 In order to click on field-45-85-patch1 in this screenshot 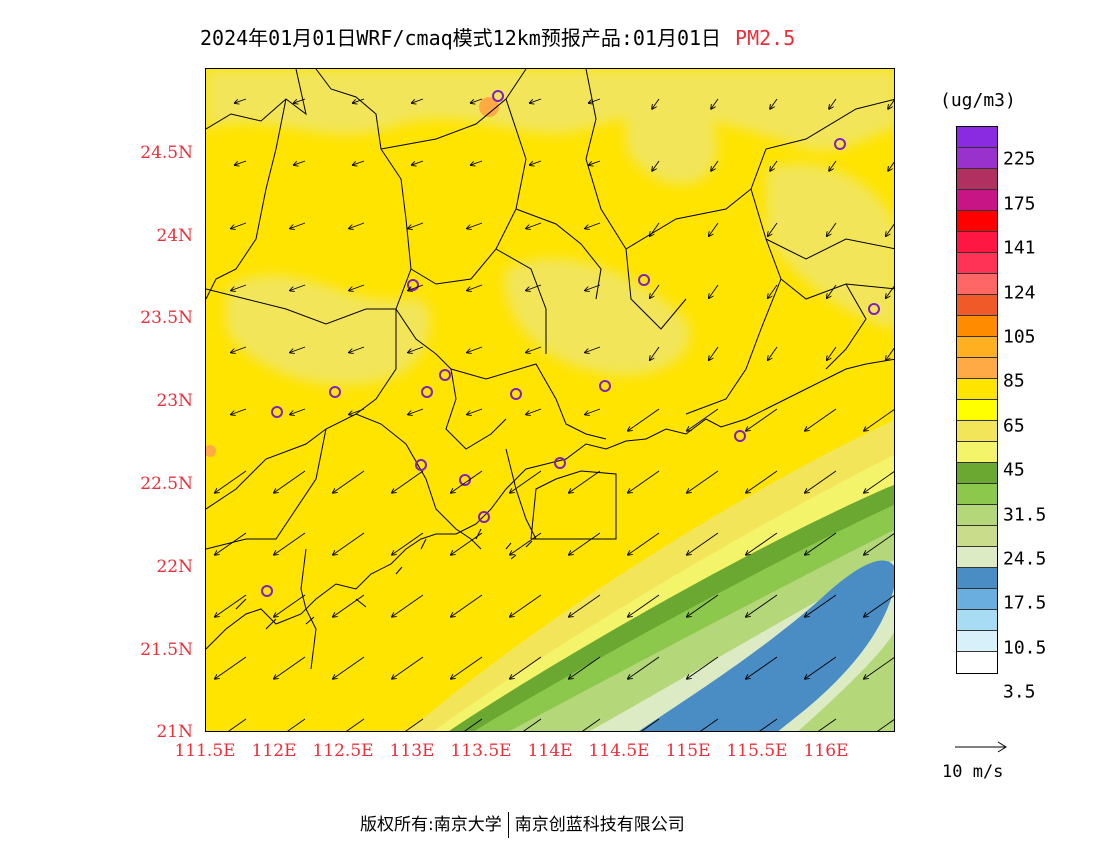, I will do `click(328, 330)`.